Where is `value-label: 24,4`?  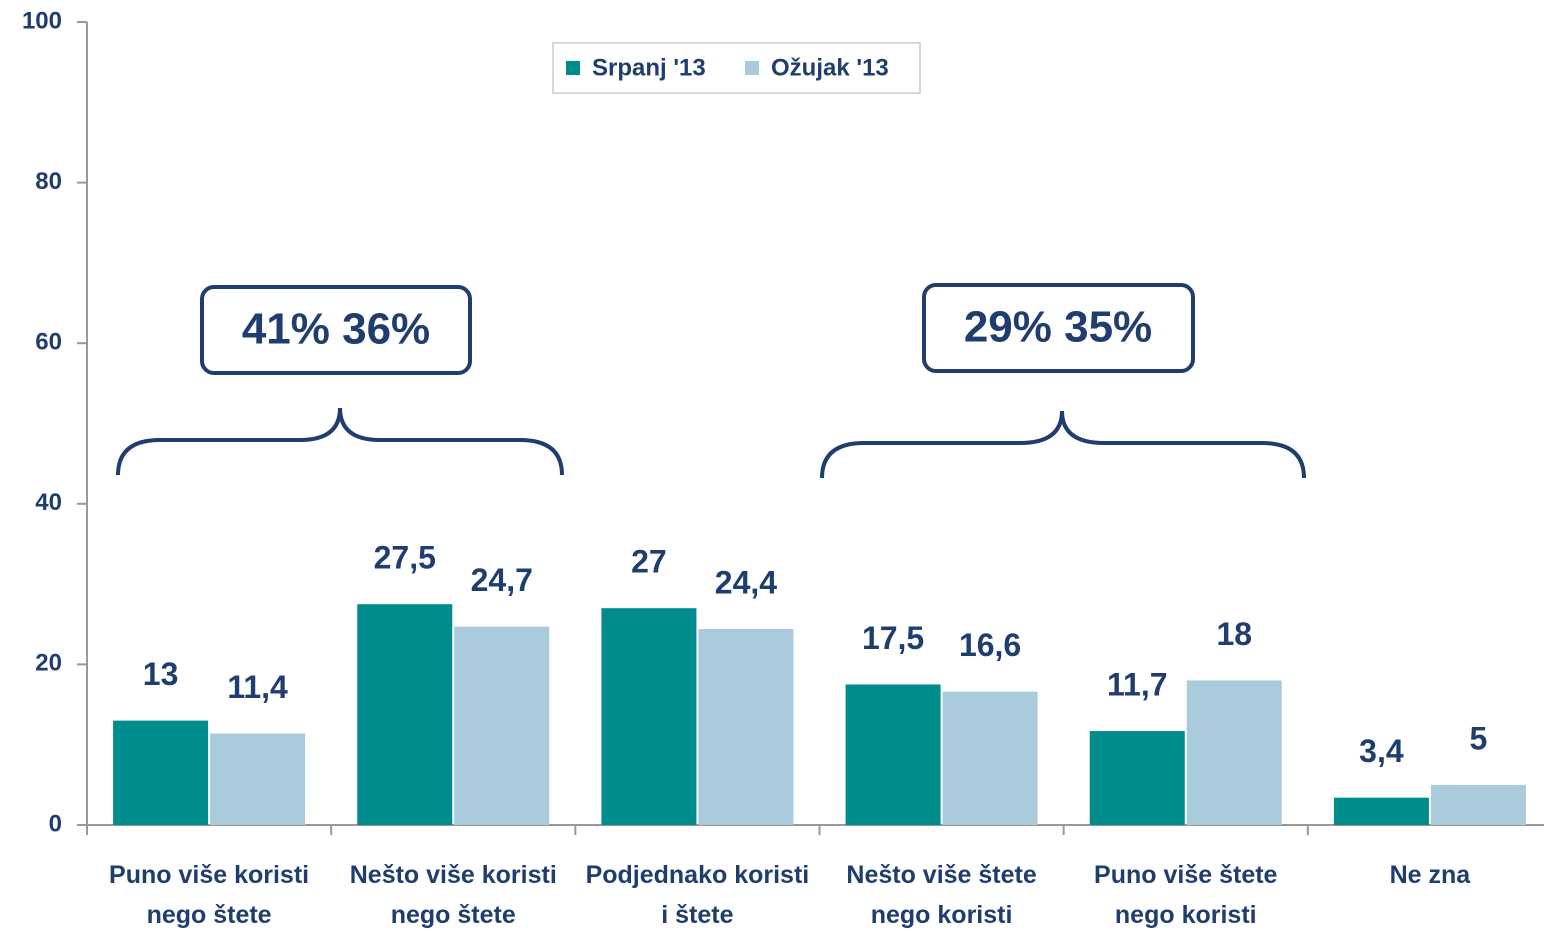
value-label: 24,4 is located at coordinates (746, 583).